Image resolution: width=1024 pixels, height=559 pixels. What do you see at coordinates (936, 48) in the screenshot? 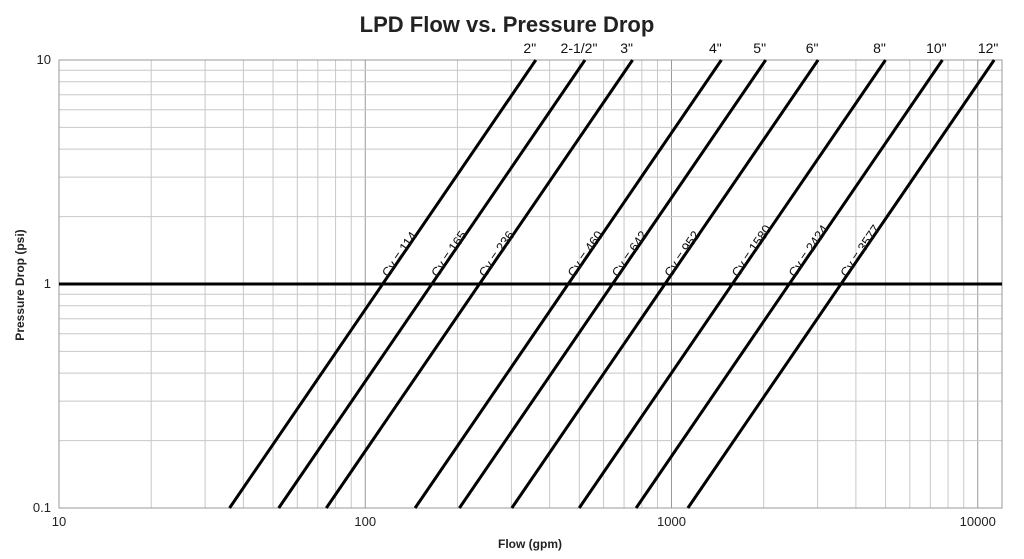
I see `series-size-label: 10"` at bounding box center [936, 48].